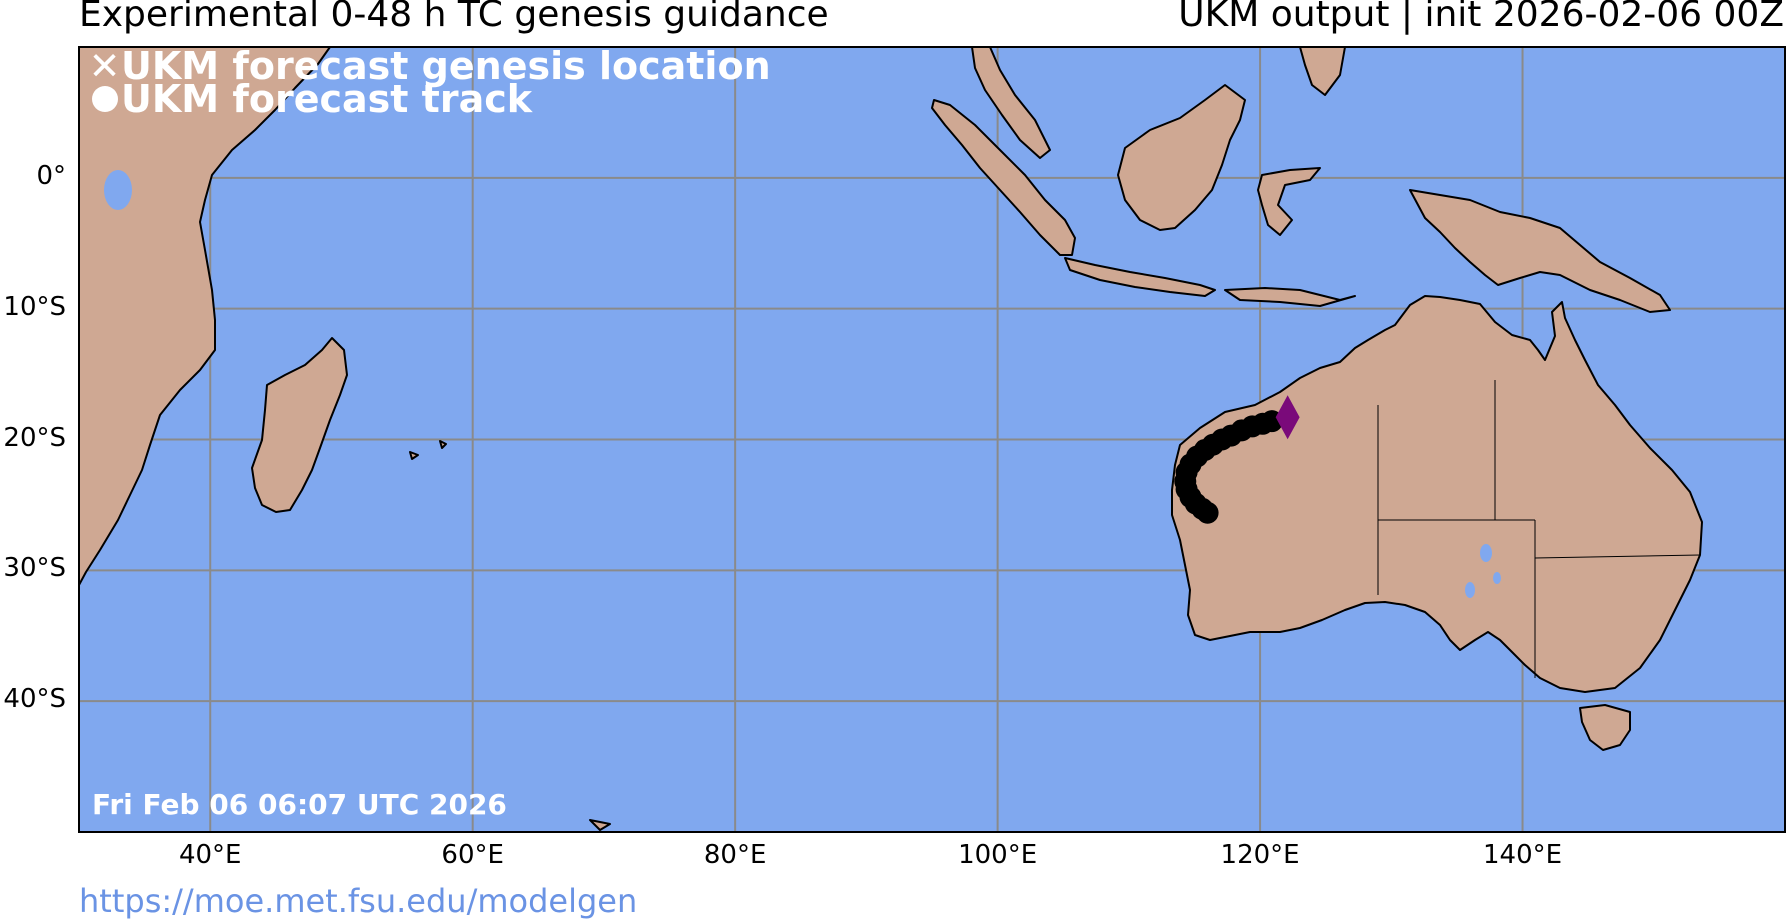  I want to click on genesis-marker-layer, so click(1287, 417).